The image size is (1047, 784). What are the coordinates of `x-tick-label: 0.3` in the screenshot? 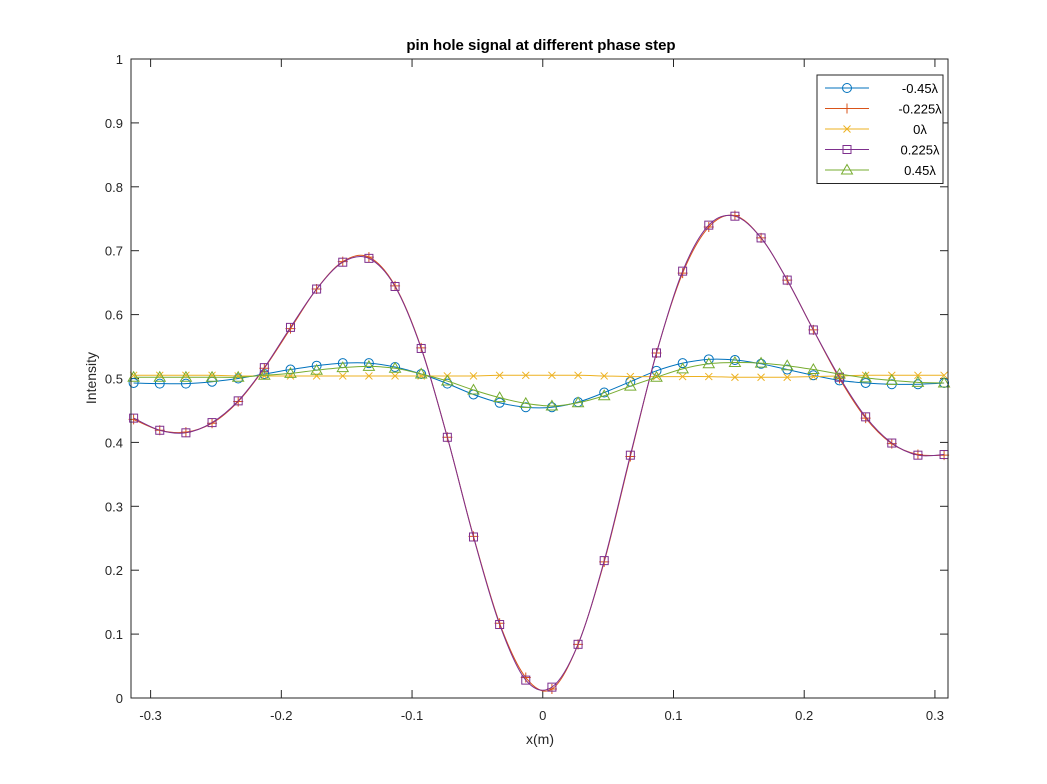 It's located at (935, 715).